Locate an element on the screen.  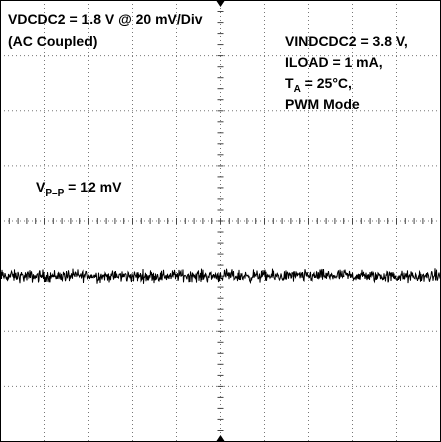
vpp-label: VP–P = 12 mV is located at coordinates (79, 189).